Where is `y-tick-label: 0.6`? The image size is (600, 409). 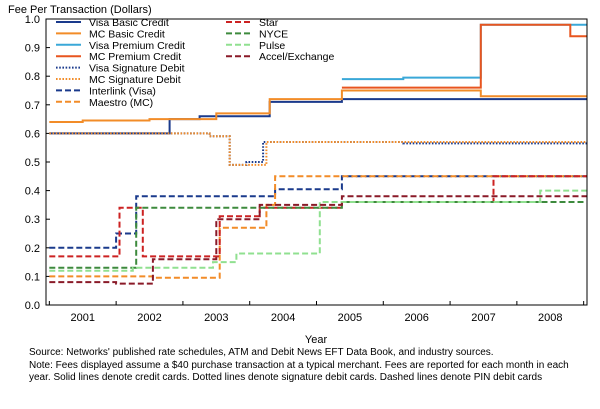
y-tick-label: 0.6 is located at coordinates (32, 134).